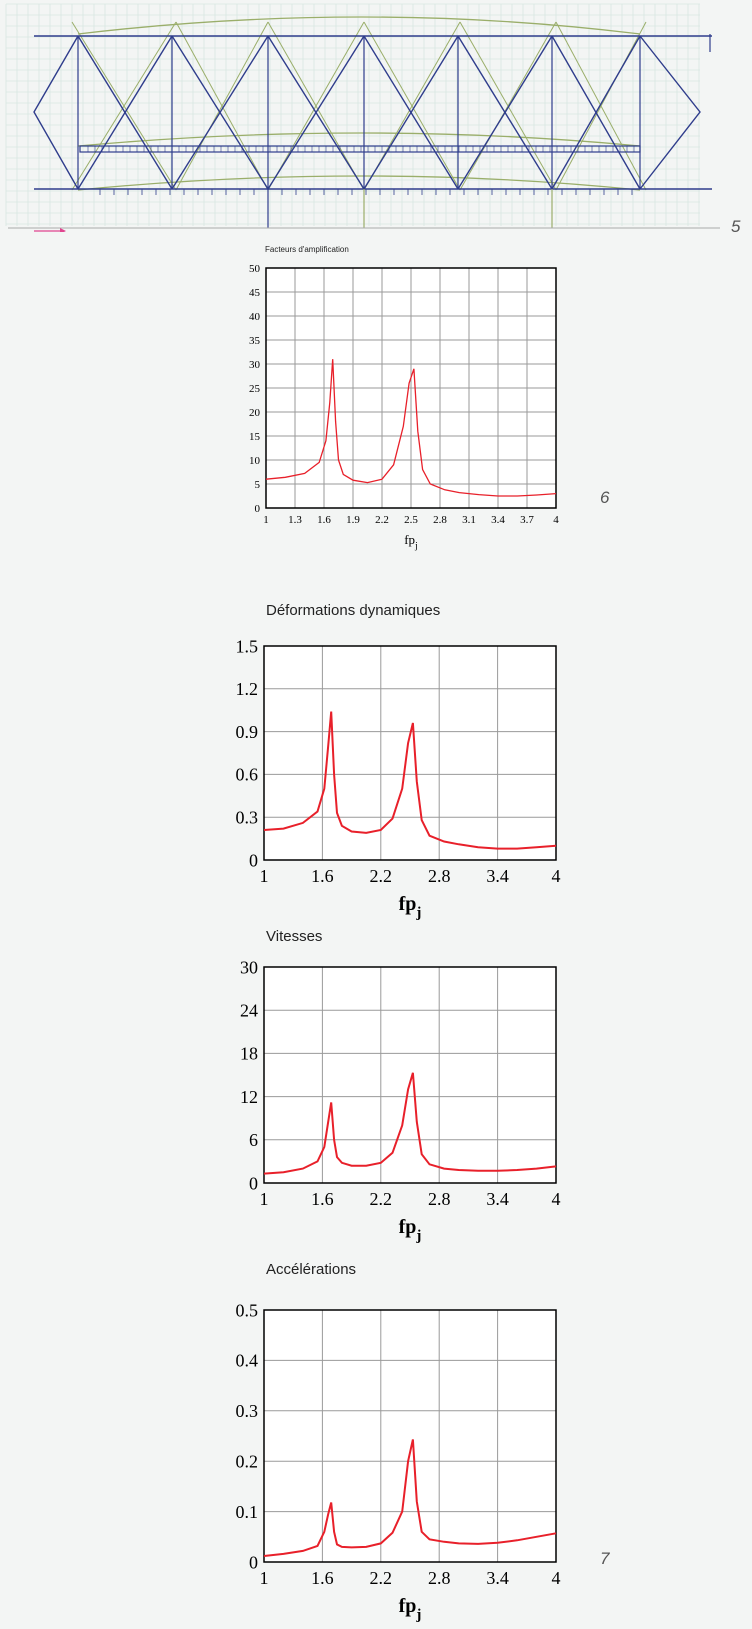 The width and height of the screenshot is (752, 1629). I want to click on y-tick-label: 10, so click(255, 461).